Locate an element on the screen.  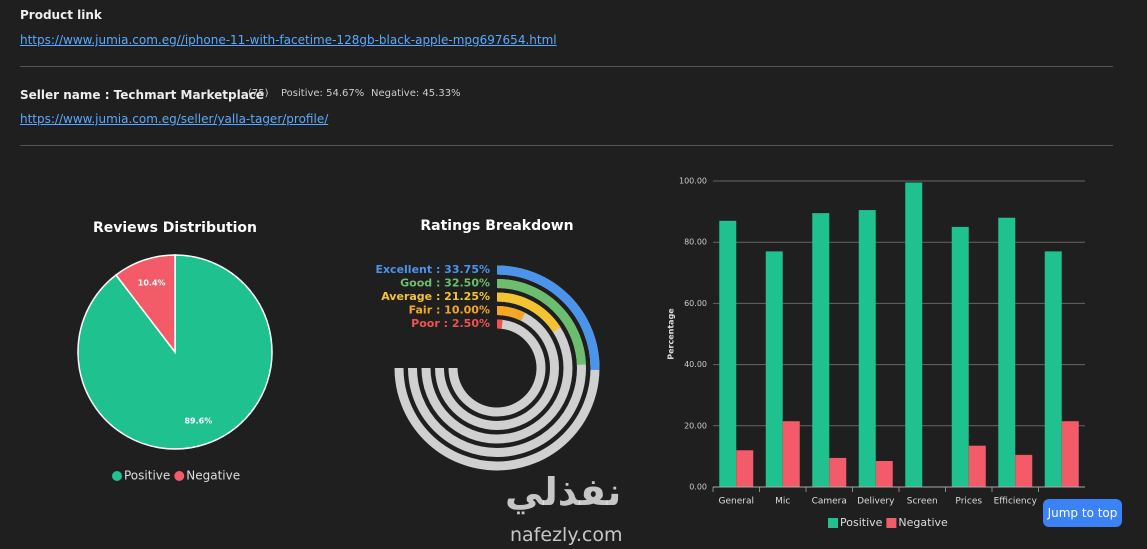
chart-title: Reviews Distribution is located at coordinates (175, 228).